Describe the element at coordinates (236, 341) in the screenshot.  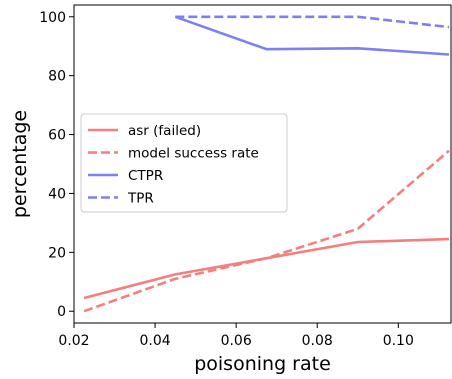
I see `x-tick-label: 0.06` at that location.